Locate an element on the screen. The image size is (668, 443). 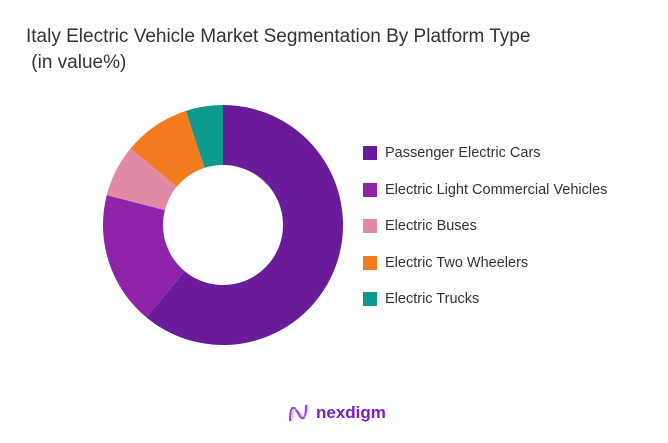
legend-label: Electric Buses is located at coordinates (431, 226).